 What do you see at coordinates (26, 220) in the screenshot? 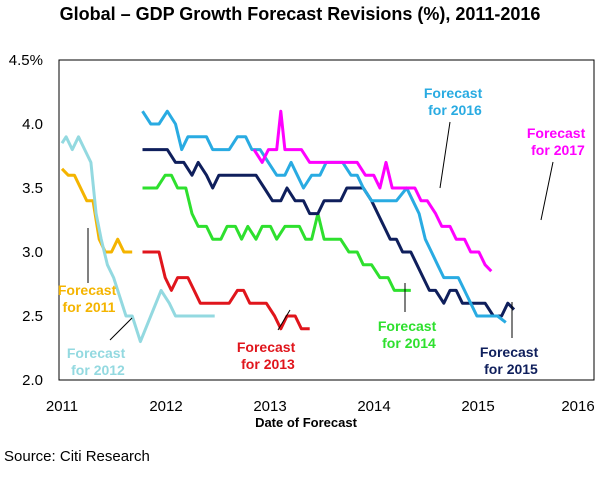
I see `y-axis: 2.0 2.5 3.0 3.5 4.0 4.5%` at bounding box center [26, 220].